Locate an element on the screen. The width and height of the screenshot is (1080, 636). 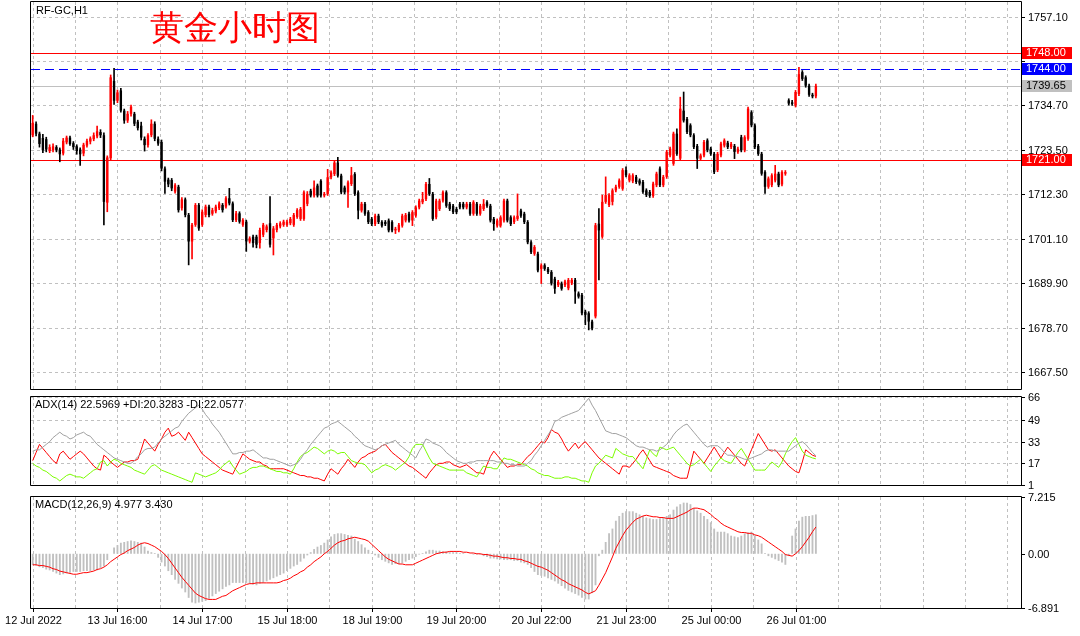
chart-title: ADX(14) 22.5969 +DI:20.3283 -DI:22.0577 is located at coordinates (139, 404).